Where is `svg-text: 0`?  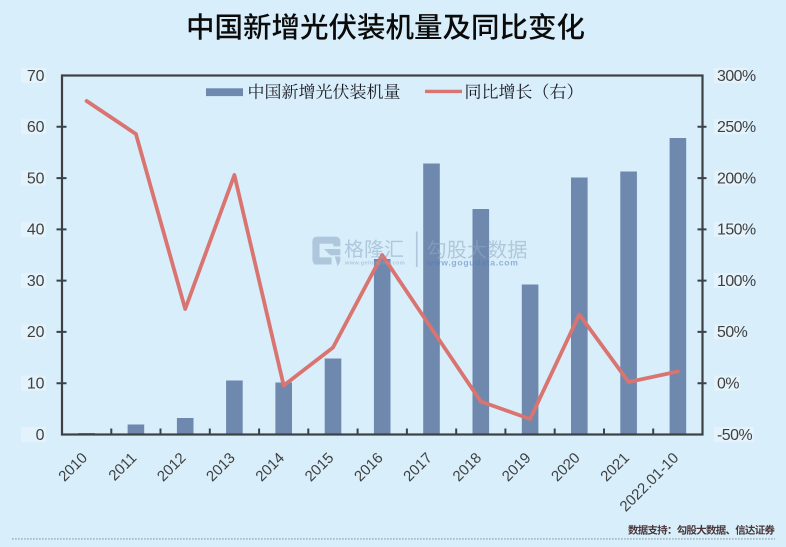
svg-text: 0 is located at coordinates (40, 435).